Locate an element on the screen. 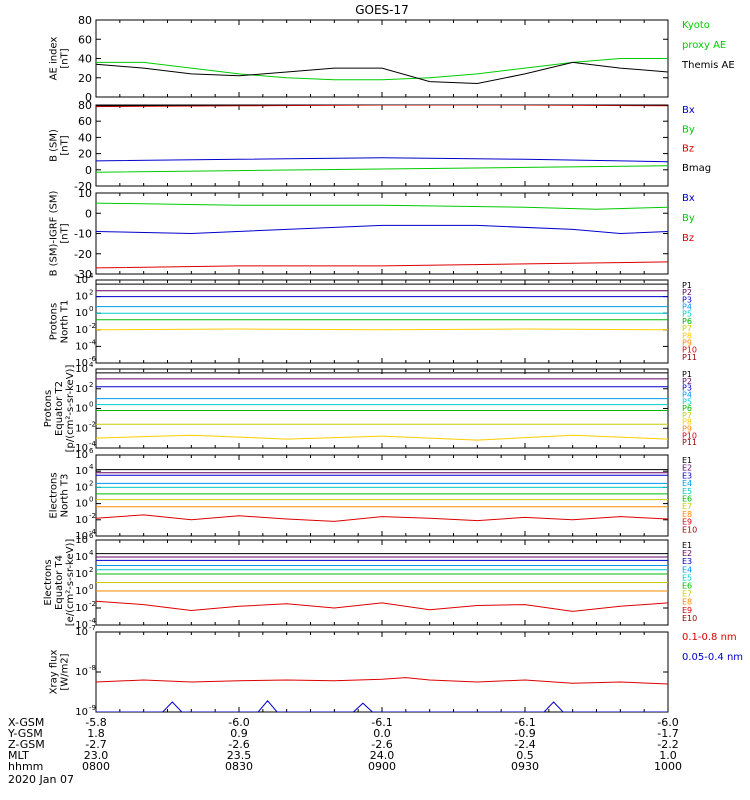 The image size is (750, 800). y-tick-label: 60 is located at coordinates (85, 121).